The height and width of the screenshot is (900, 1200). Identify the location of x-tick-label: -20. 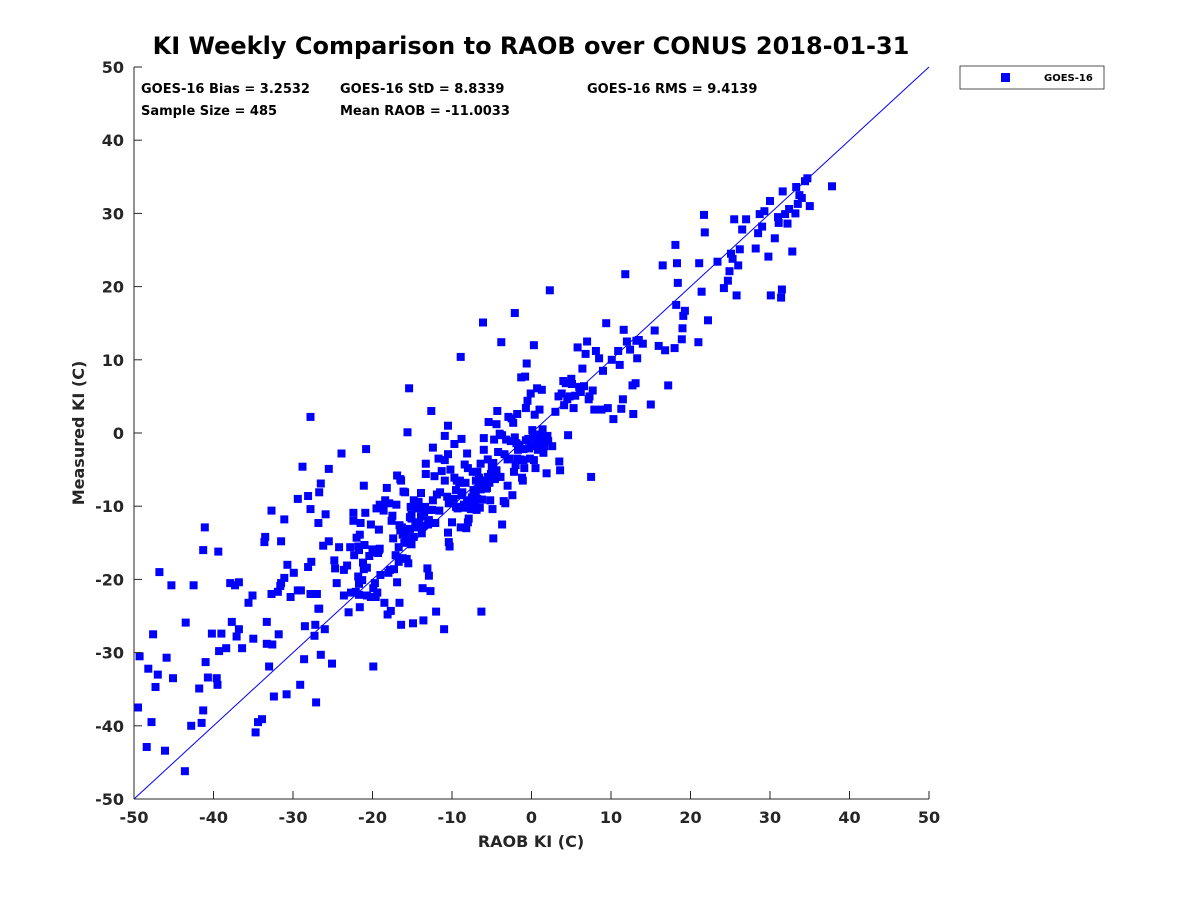
(372, 817).